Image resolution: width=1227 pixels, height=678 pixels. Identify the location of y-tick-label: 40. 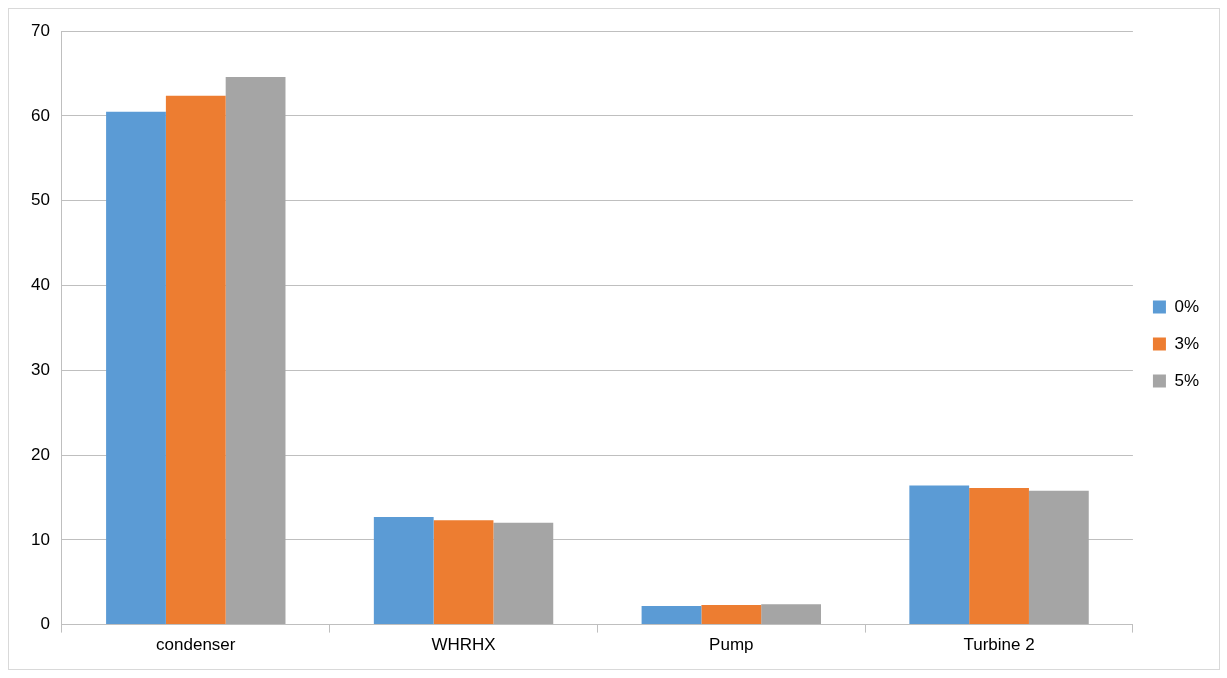
(40, 285).